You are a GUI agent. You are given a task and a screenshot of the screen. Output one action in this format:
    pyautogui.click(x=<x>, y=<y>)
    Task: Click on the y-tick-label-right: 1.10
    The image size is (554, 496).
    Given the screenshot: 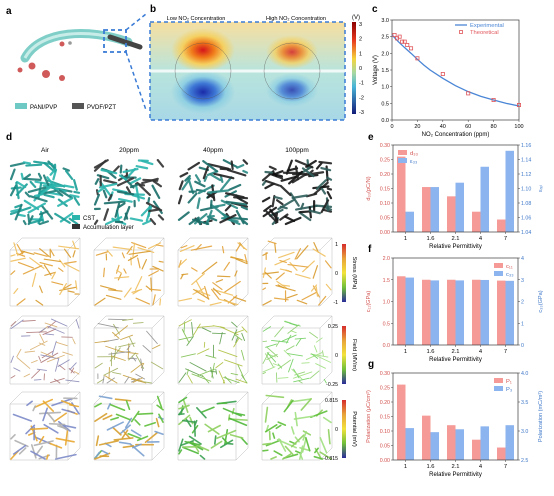 What is the action you would take?
    pyautogui.click(x=526, y=190)
    